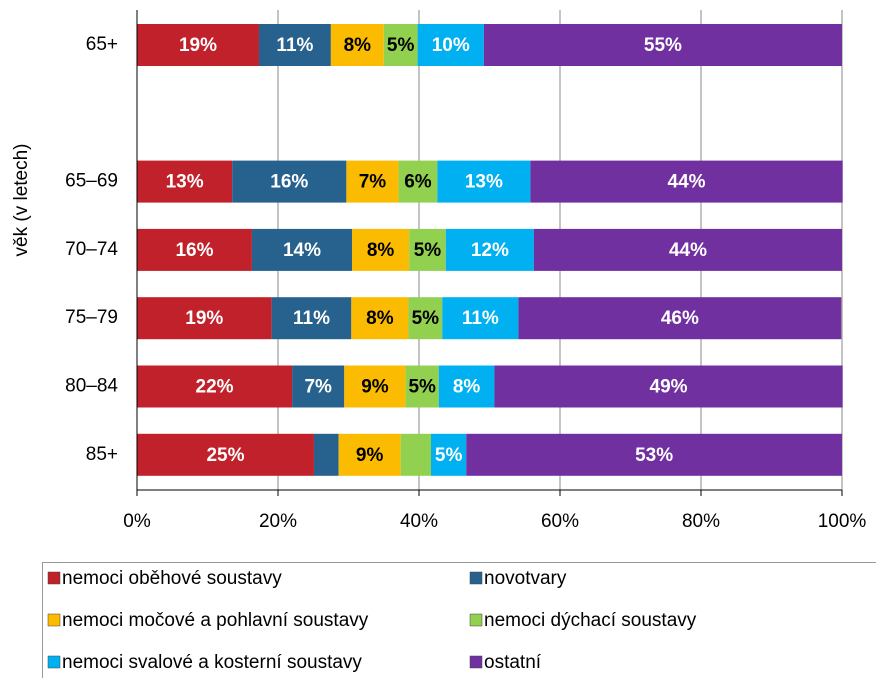  I want to click on y-tick-label: 75–79, so click(91, 317).